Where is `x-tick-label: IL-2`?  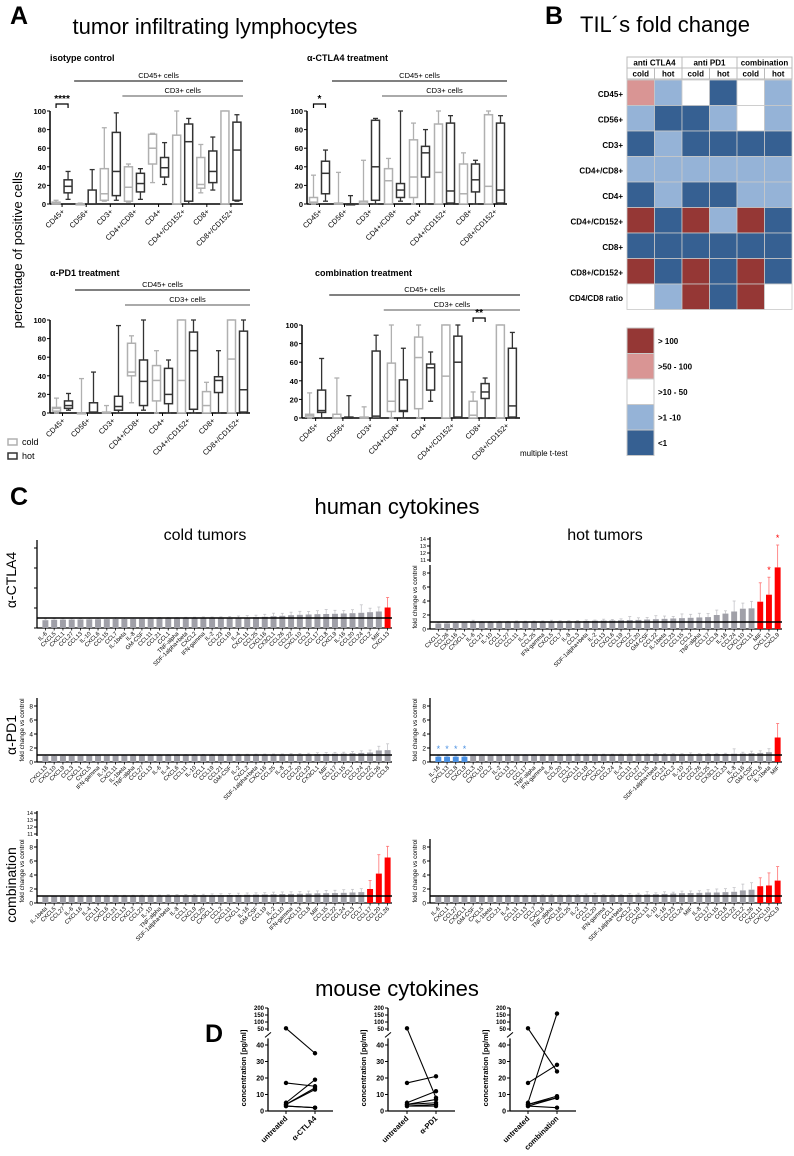
x-tick-label: IL-2 is located at coordinates (271, 911).